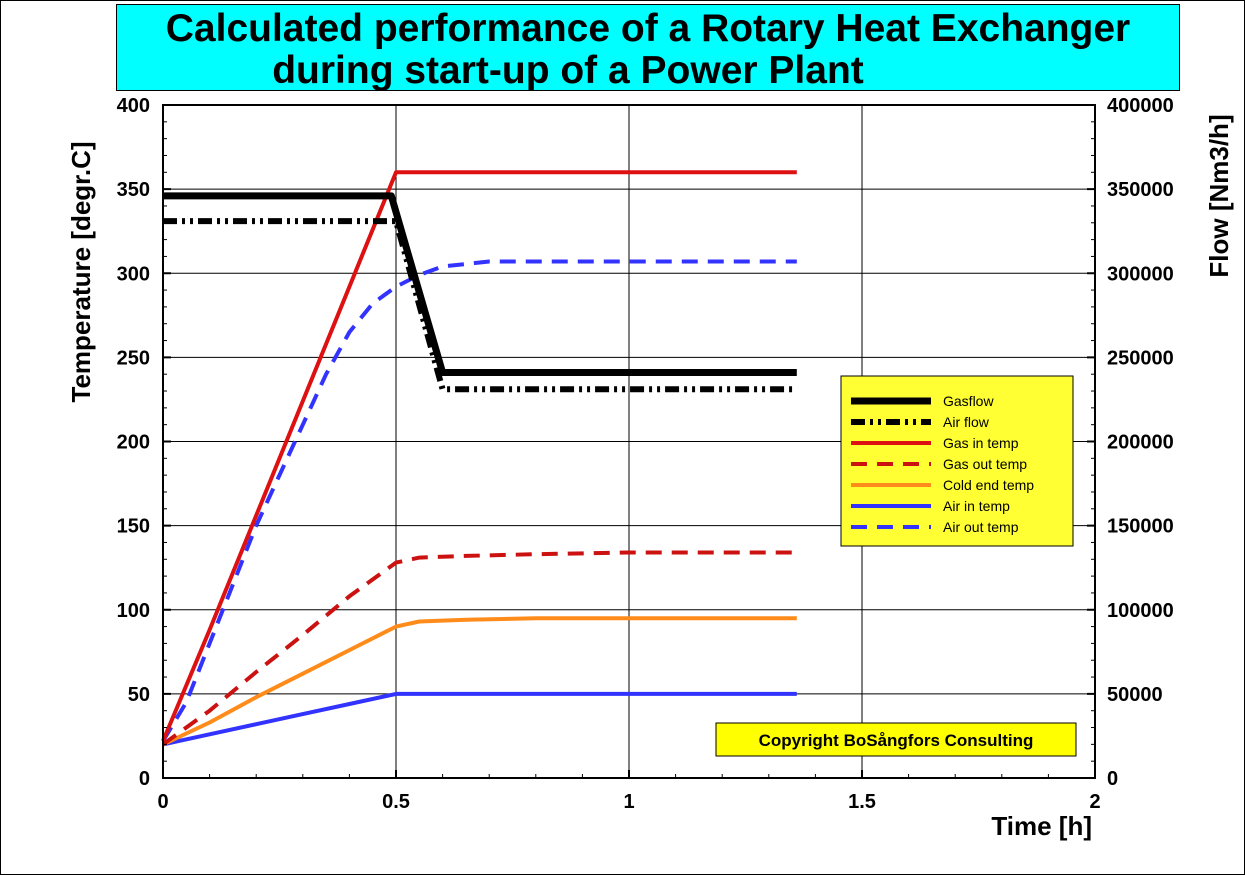 The height and width of the screenshot is (875, 1245). What do you see at coordinates (1041, 826) in the screenshot?
I see `x-axis-title: Time [h]` at bounding box center [1041, 826].